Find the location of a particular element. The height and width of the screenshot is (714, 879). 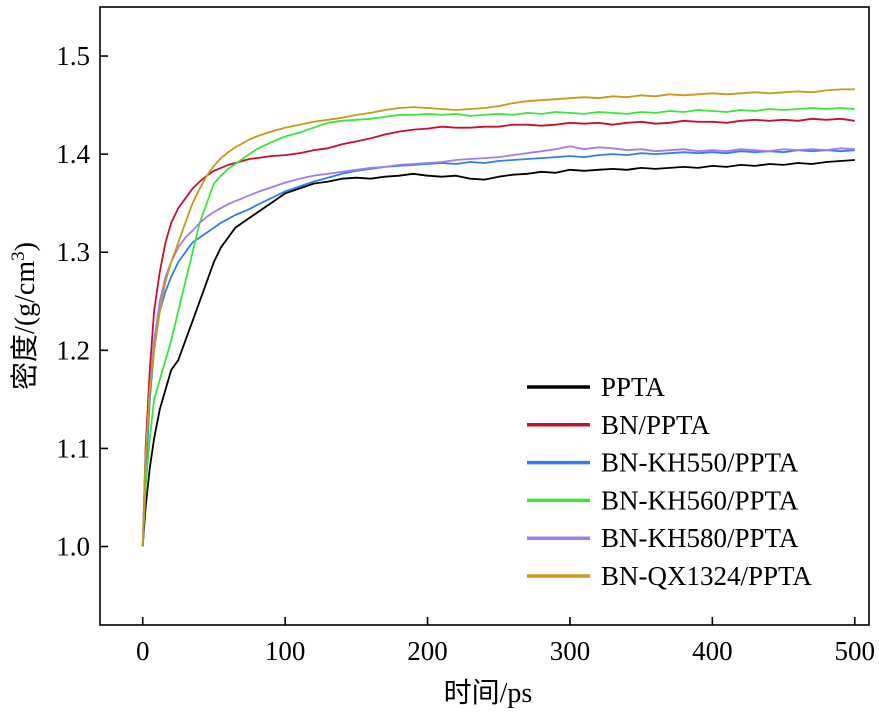

x-tick-label: 0 is located at coordinates (143, 651).